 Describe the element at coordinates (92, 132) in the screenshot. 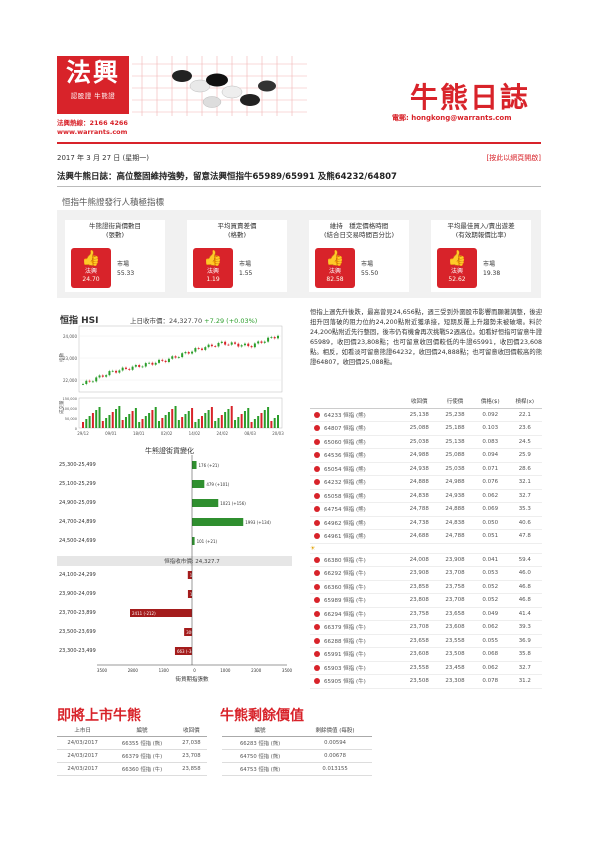

I see `website-link: www.warrants.com` at that location.